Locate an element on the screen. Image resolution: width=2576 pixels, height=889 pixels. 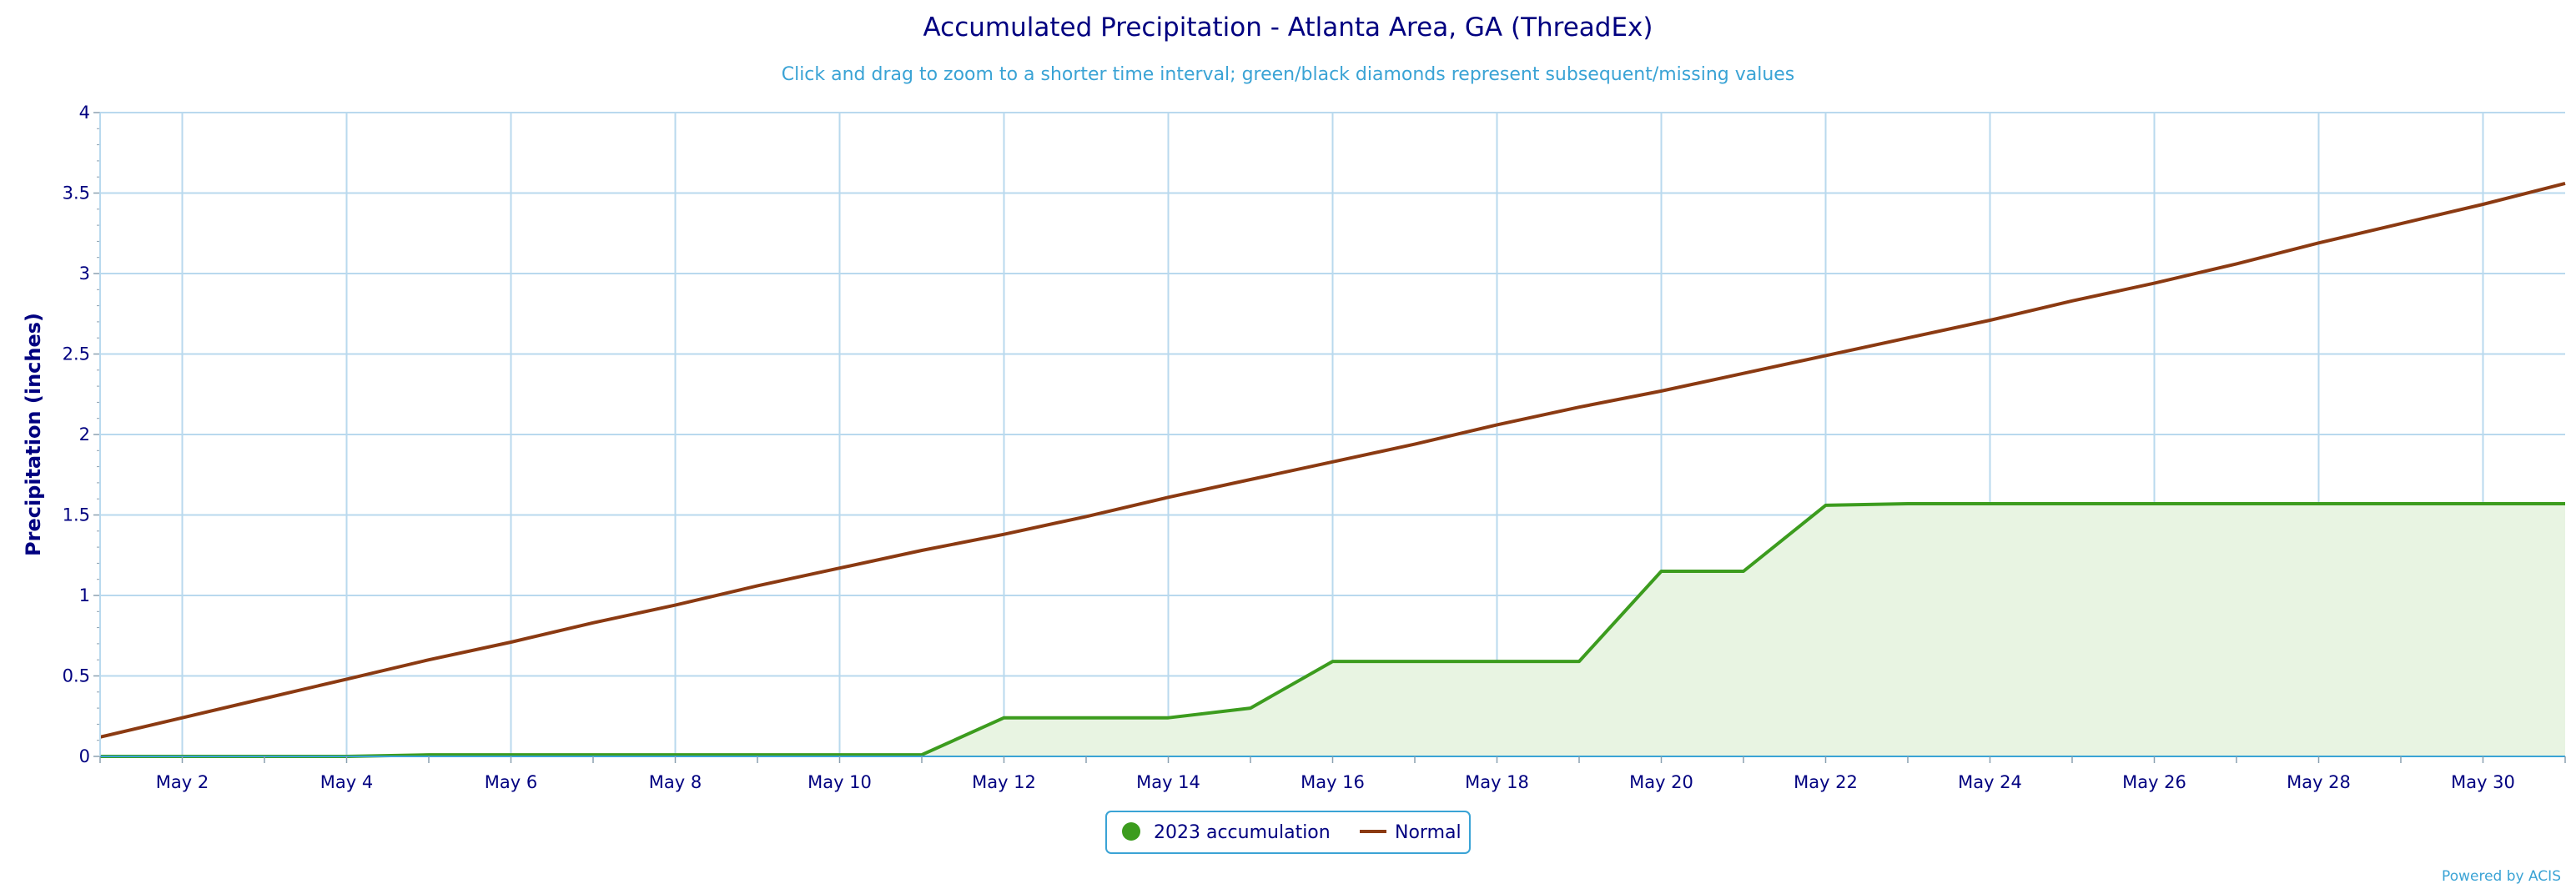
y-tick-label: 0.5 is located at coordinates (76, 676).